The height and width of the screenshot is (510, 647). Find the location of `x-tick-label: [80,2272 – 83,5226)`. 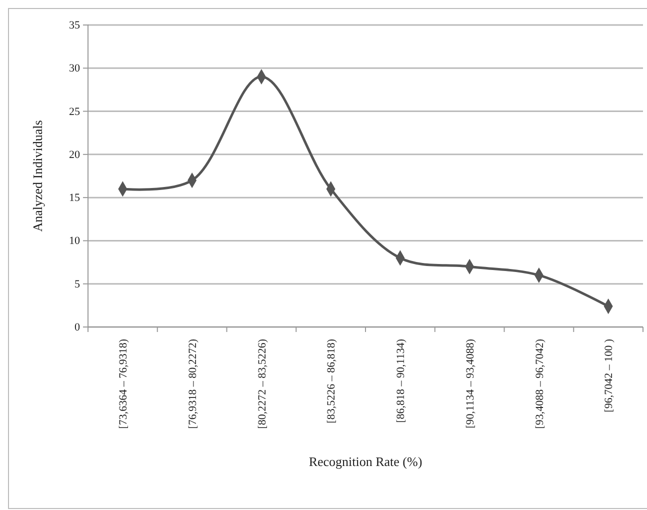

x-tick-label: [80,2272 – 83,5226) is located at coordinates (262, 383).